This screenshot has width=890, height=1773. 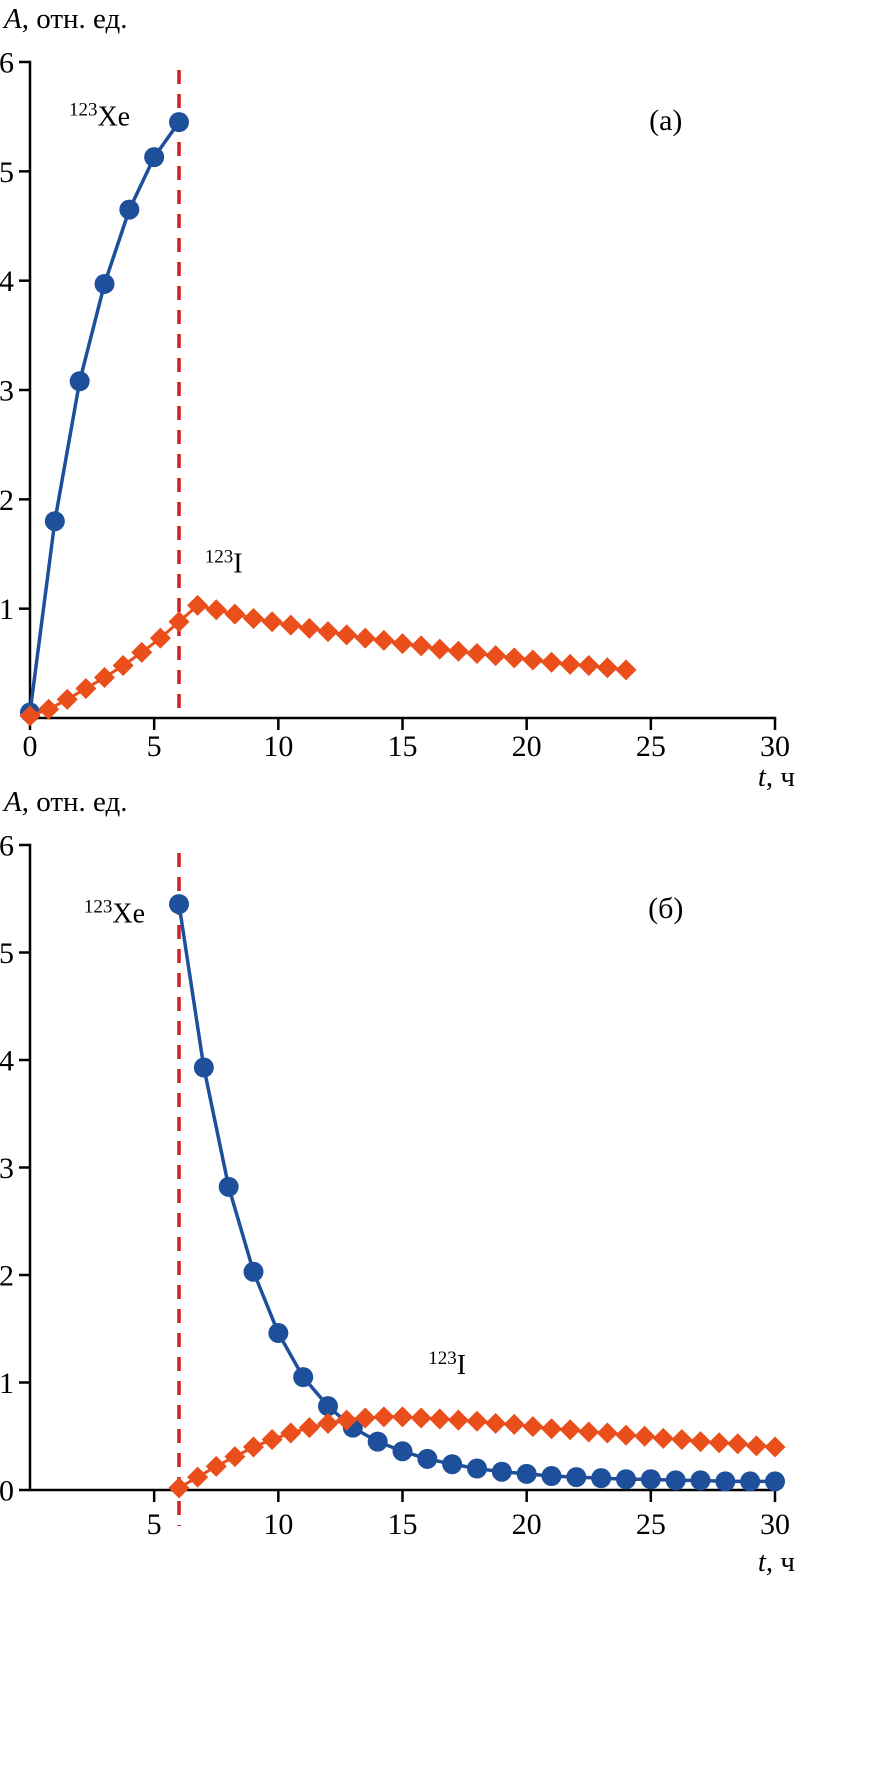 What do you see at coordinates (7, 500) in the screenshot?
I see `y-tick-label: 2` at bounding box center [7, 500].